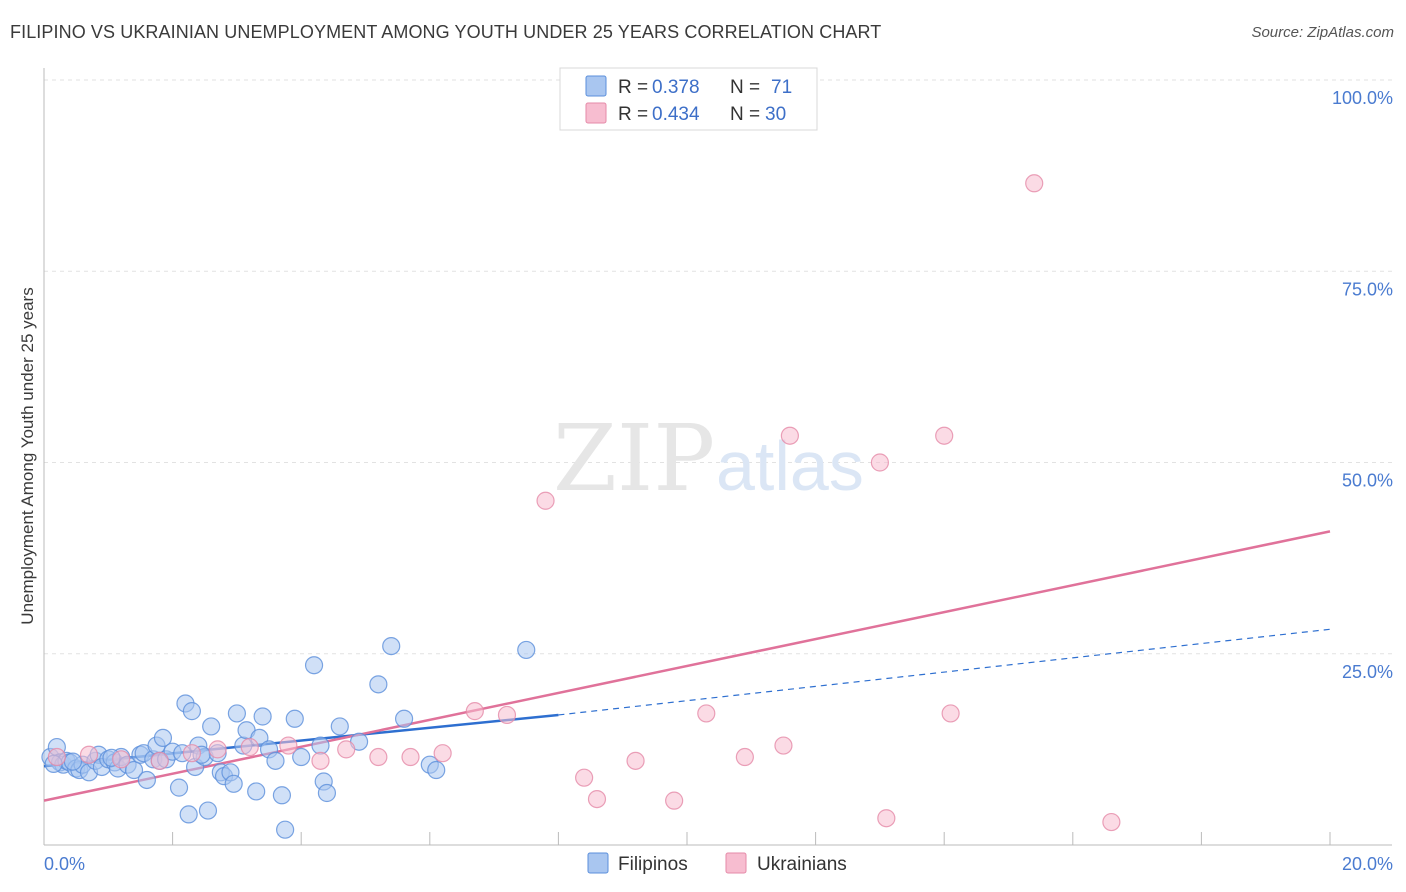 The width and height of the screenshot is (1406, 892). I want to click on filipino-trend-extension, so click(944, 672).